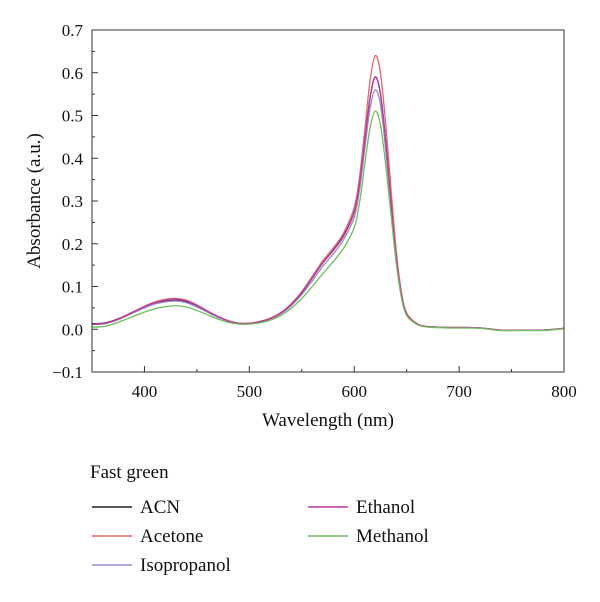 Image resolution: width=600 pixels, height=602 pixels. I want to click on legend-title: Fast green, so click(129, 472).